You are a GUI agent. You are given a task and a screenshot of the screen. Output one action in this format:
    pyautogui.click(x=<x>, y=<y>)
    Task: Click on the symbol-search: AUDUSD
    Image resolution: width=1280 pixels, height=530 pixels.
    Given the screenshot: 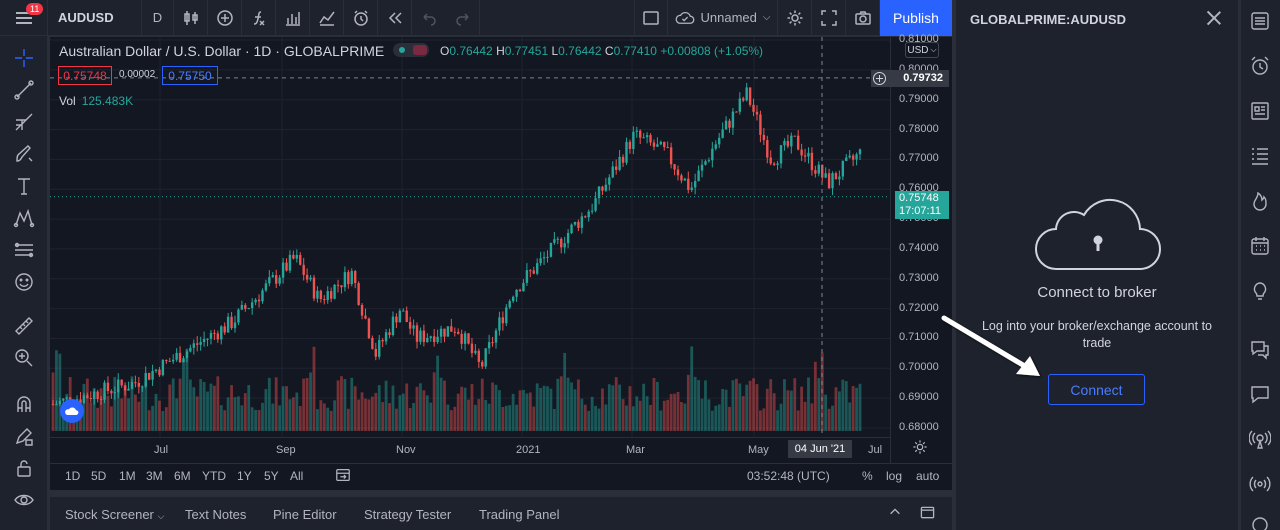 What is the action you would take?
    pyautogui.click(x=95, y=18)
    